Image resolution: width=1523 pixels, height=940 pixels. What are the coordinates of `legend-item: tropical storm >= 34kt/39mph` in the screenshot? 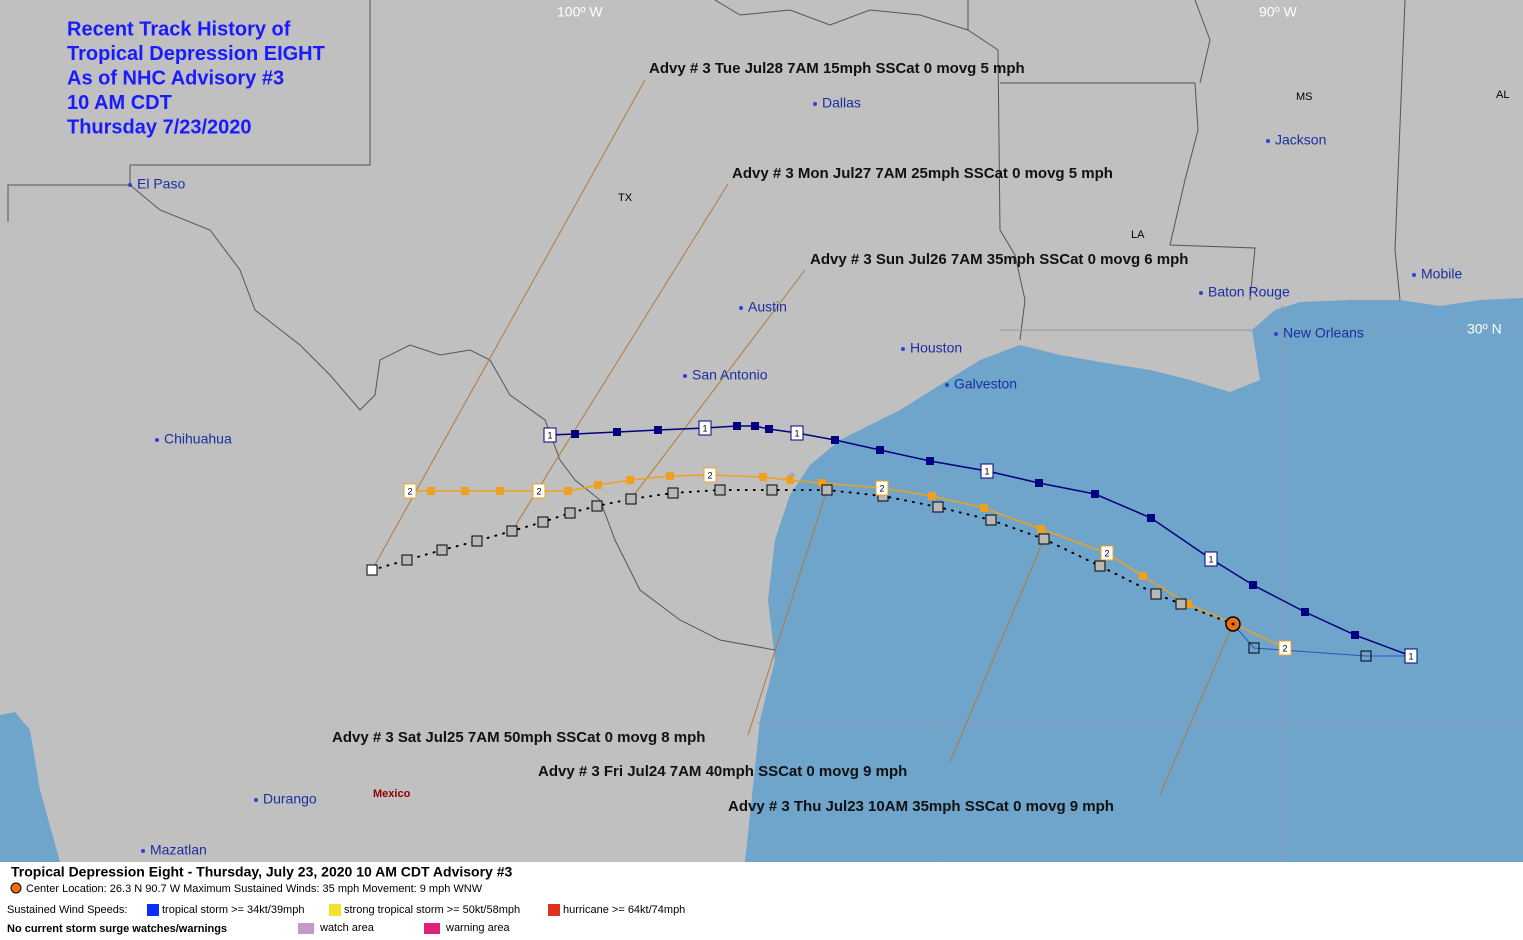 It's located at (233, 910).